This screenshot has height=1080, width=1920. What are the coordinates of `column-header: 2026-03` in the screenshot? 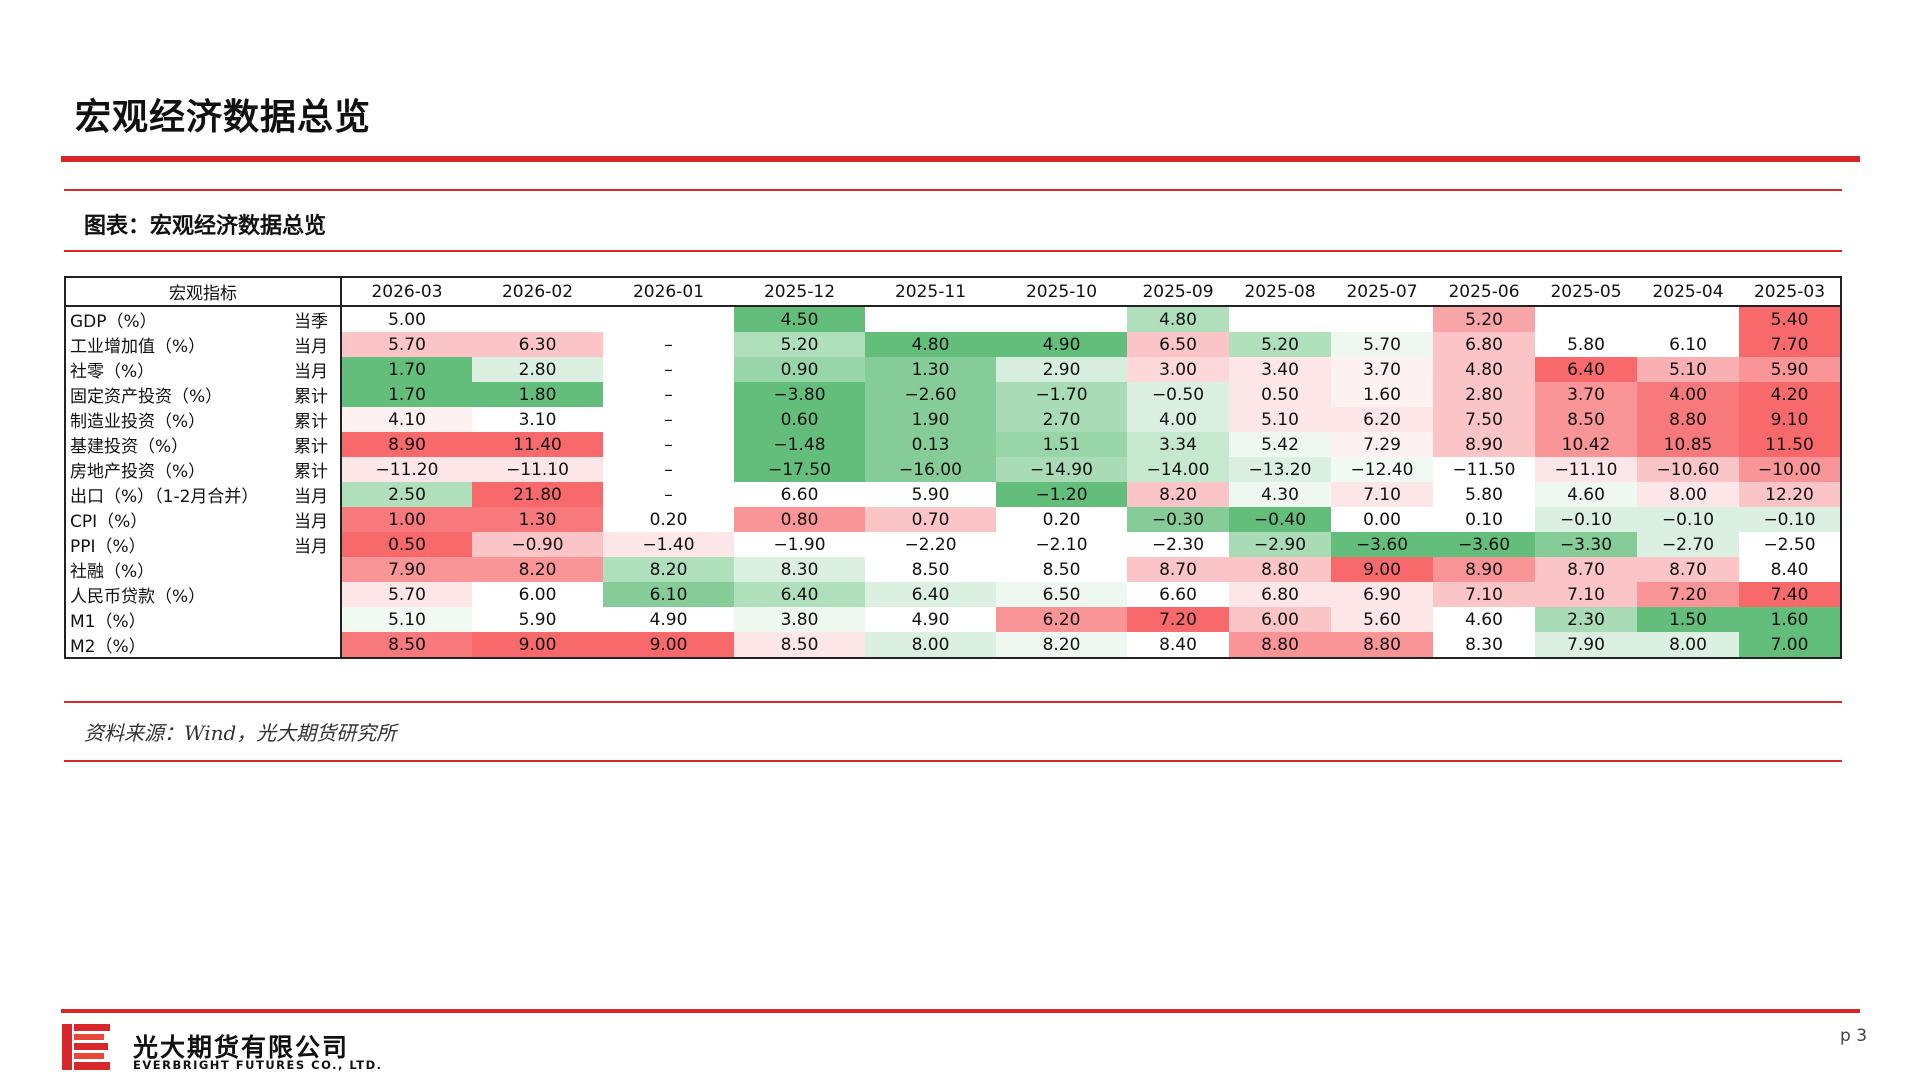 It's located at (406, 292).